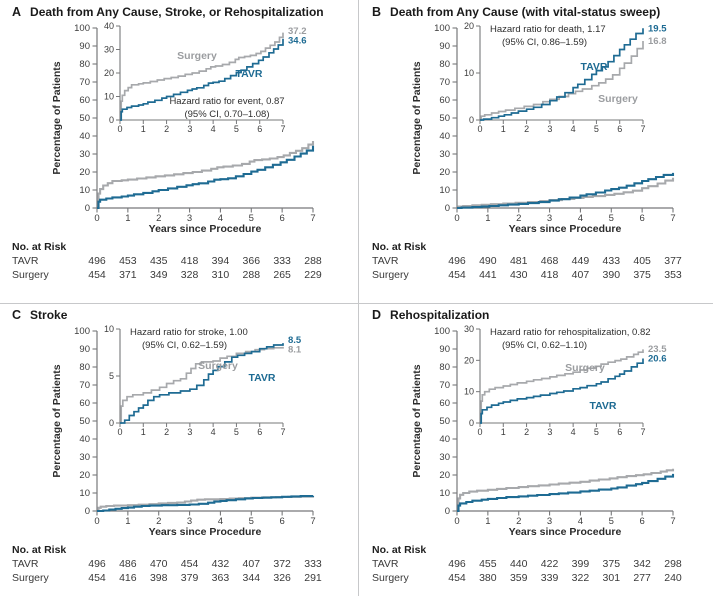  Describe the element at coordinates (488, 564) in the screenshot. I see `risk-count: 455` at that location.